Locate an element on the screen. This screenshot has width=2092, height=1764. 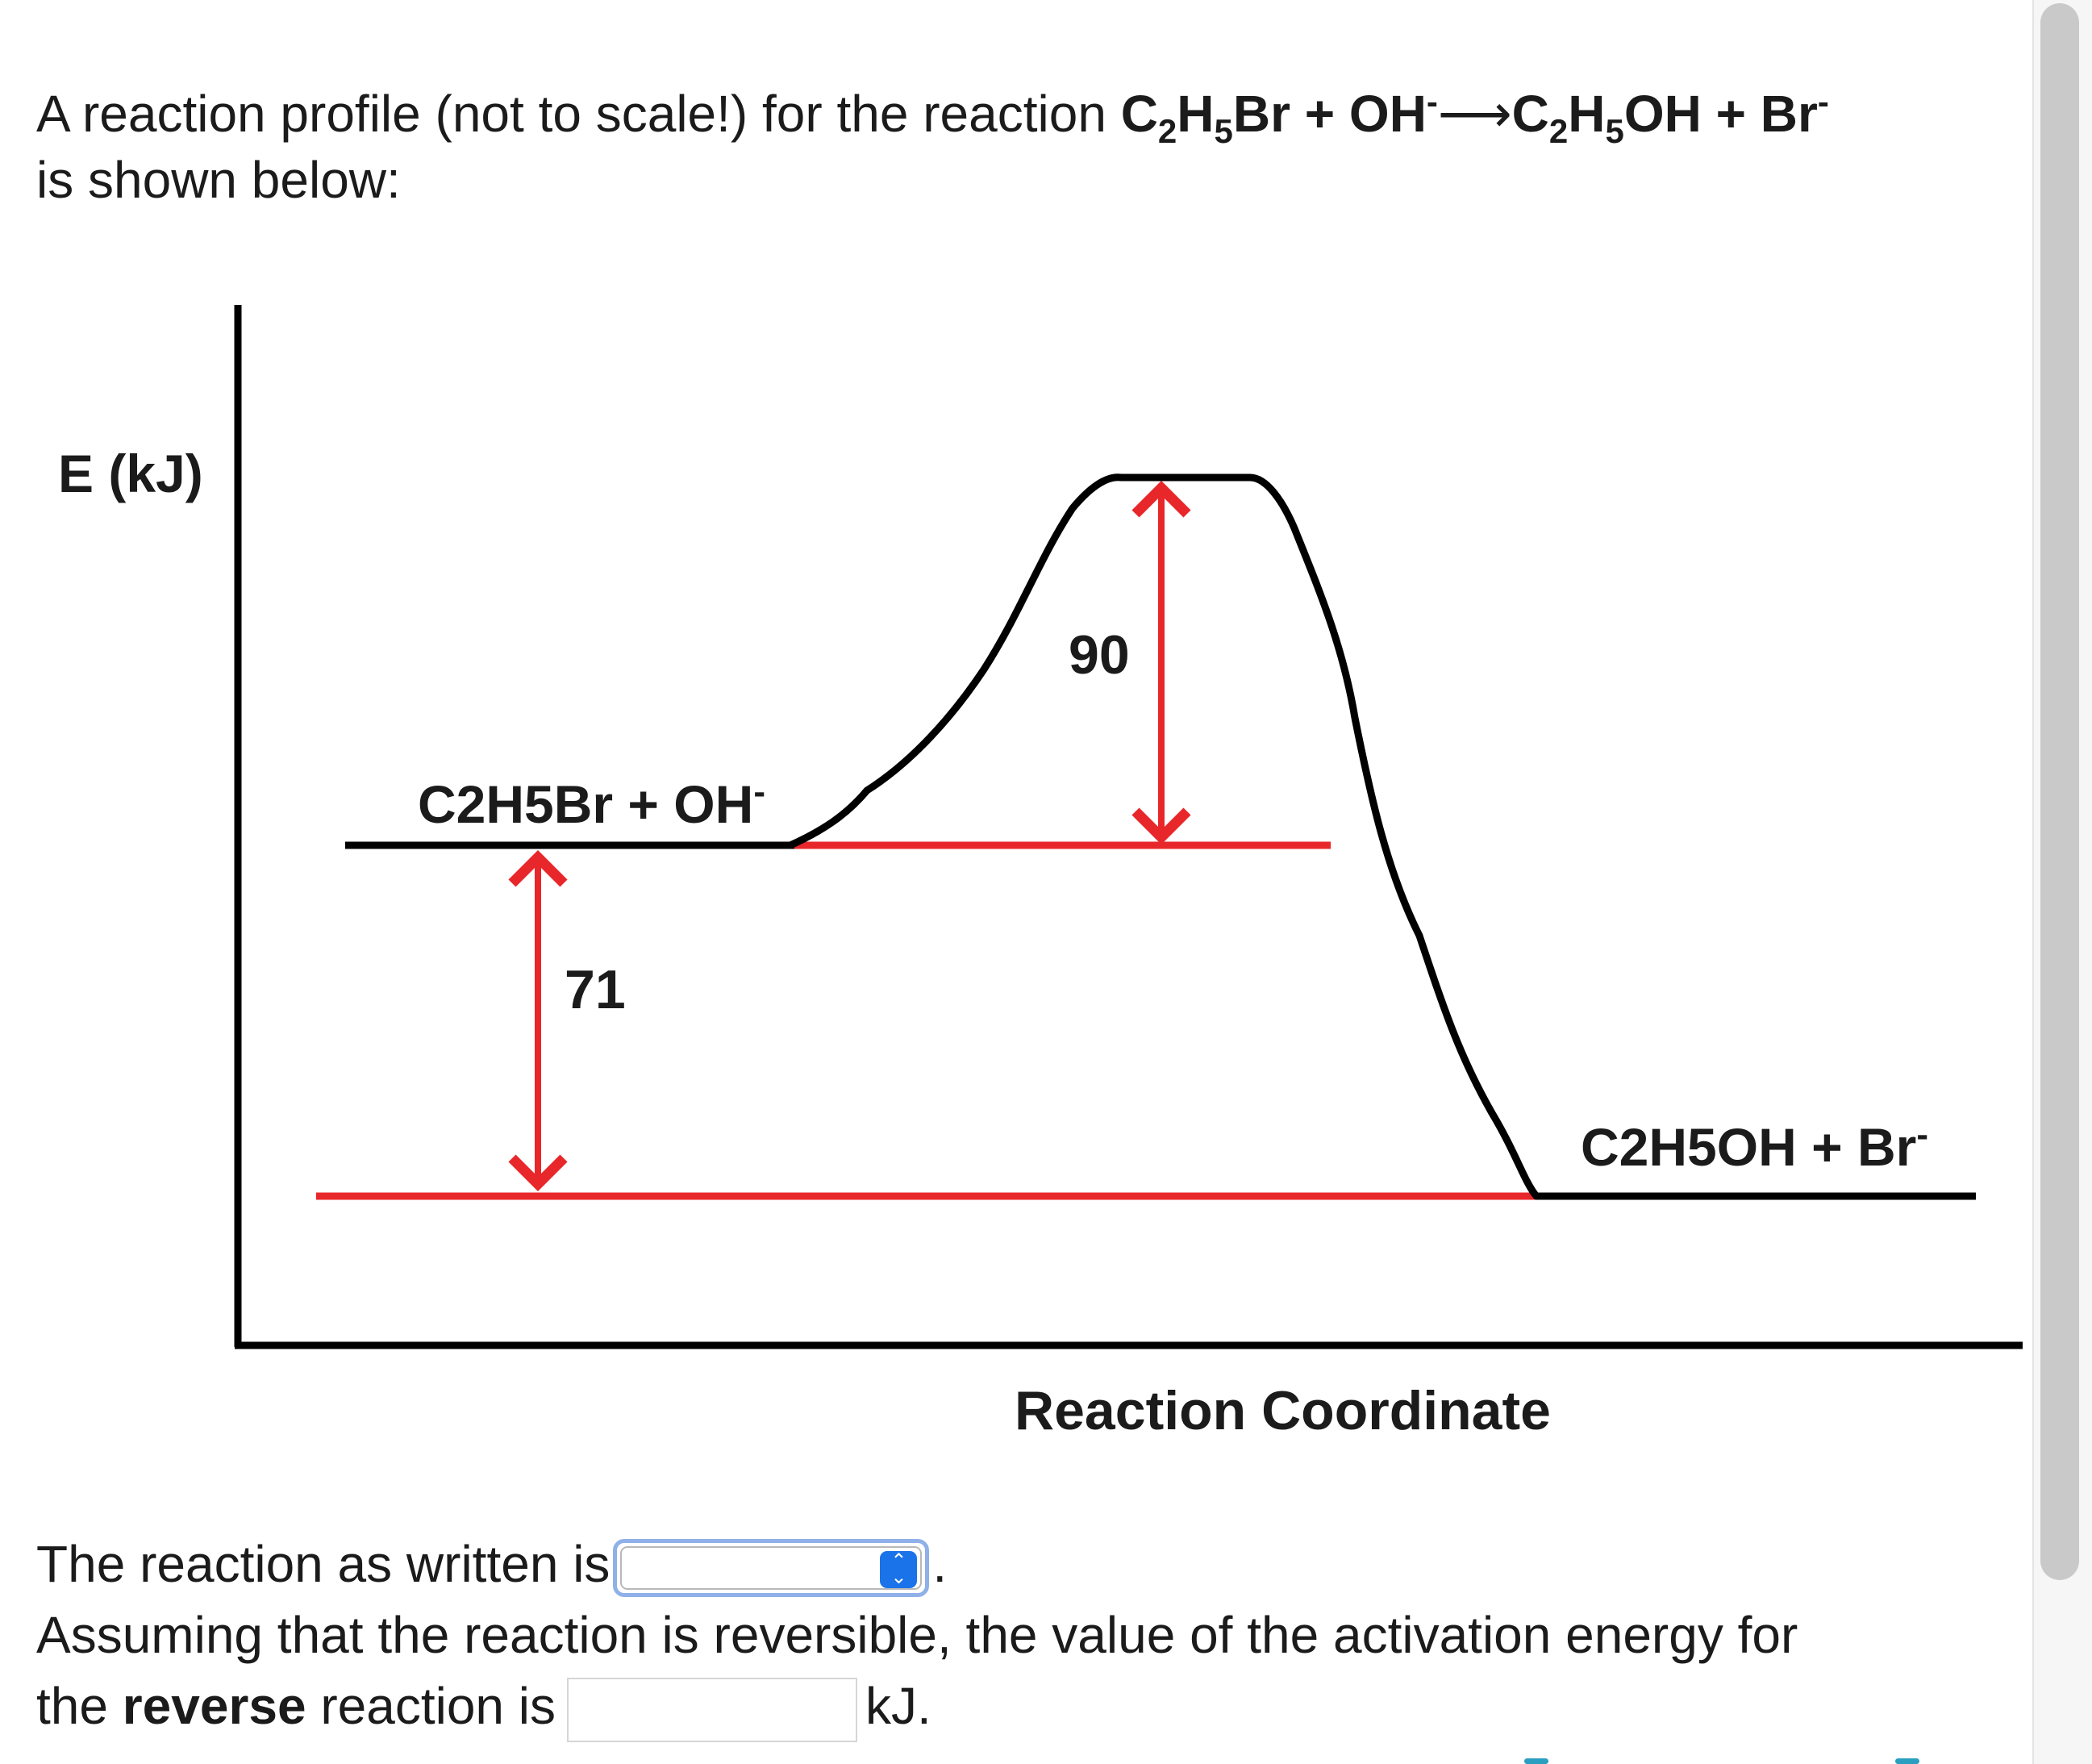
question-2-unit: kJ. is located at coordinates (898, 1706).